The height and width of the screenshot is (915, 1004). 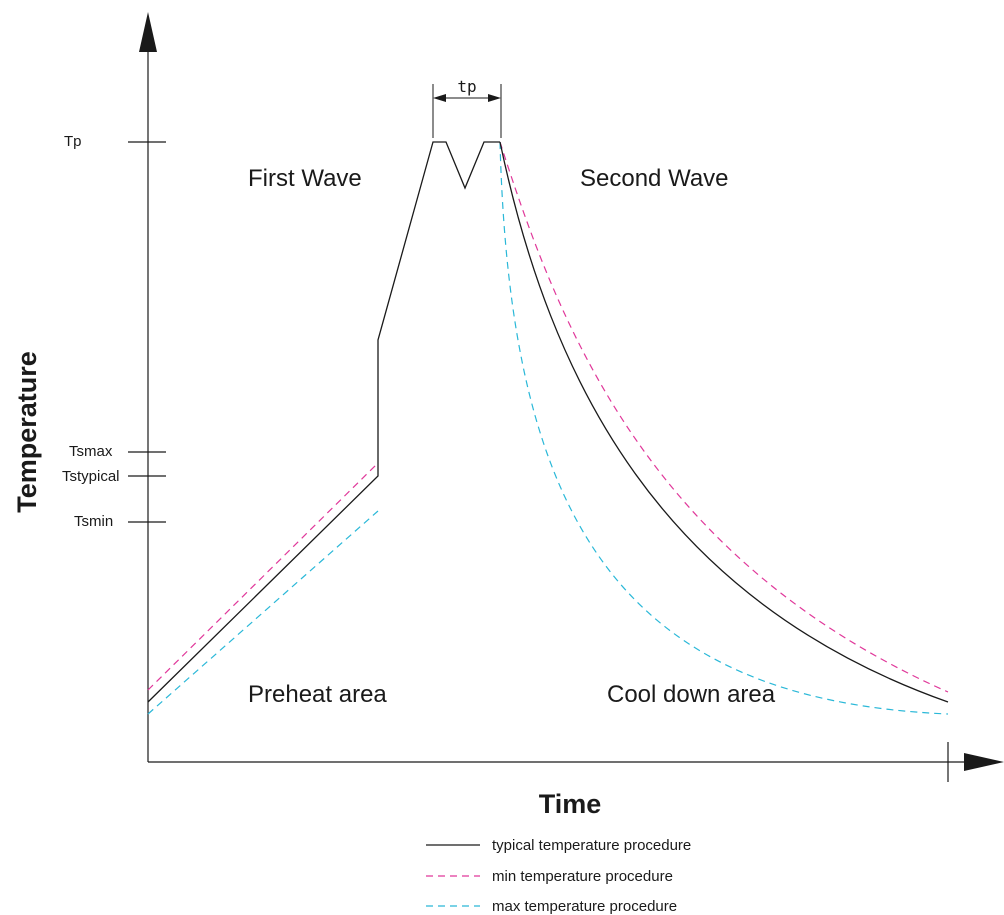 I want to click on min-preheat-curve, so click(x=263, y=576).